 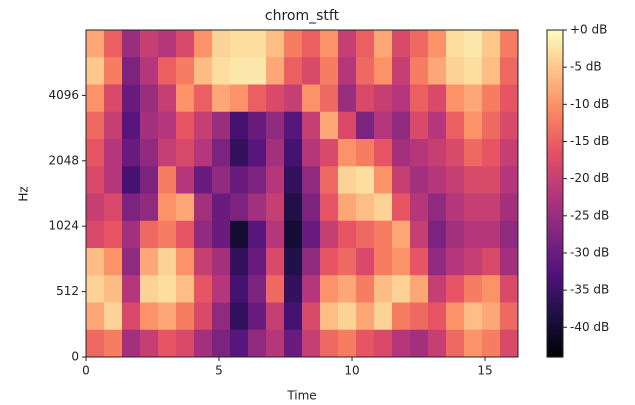 I want to click on x-tick-label: 15, so click(x=484, y=371).